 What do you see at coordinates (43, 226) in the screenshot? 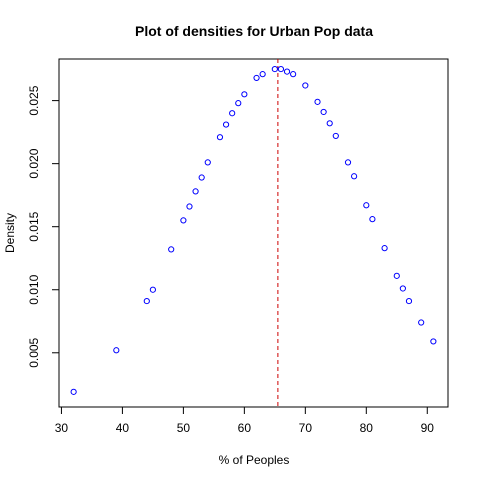
I see `y-axis: 0.005 0.010 0.015 0.020 0.025` at bounding box center [43, 226].